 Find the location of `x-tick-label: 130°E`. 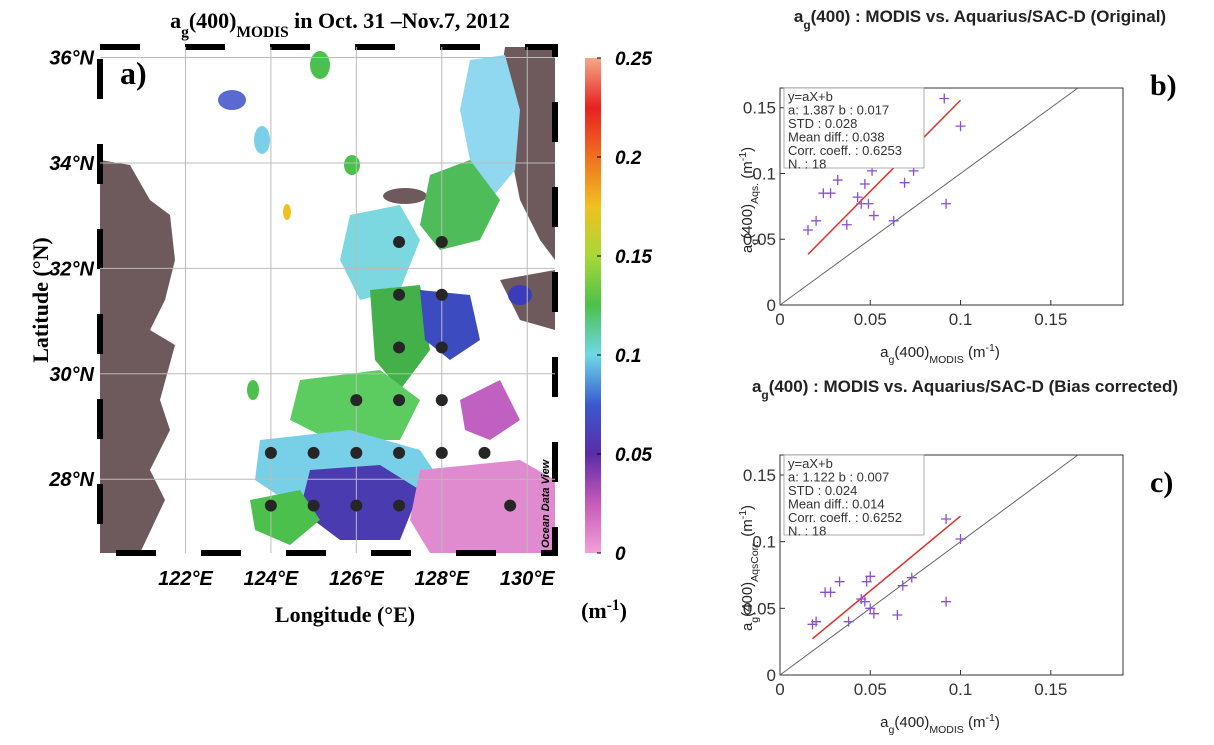

x-tick-label: 130°E is located at coordinates (527, 579).